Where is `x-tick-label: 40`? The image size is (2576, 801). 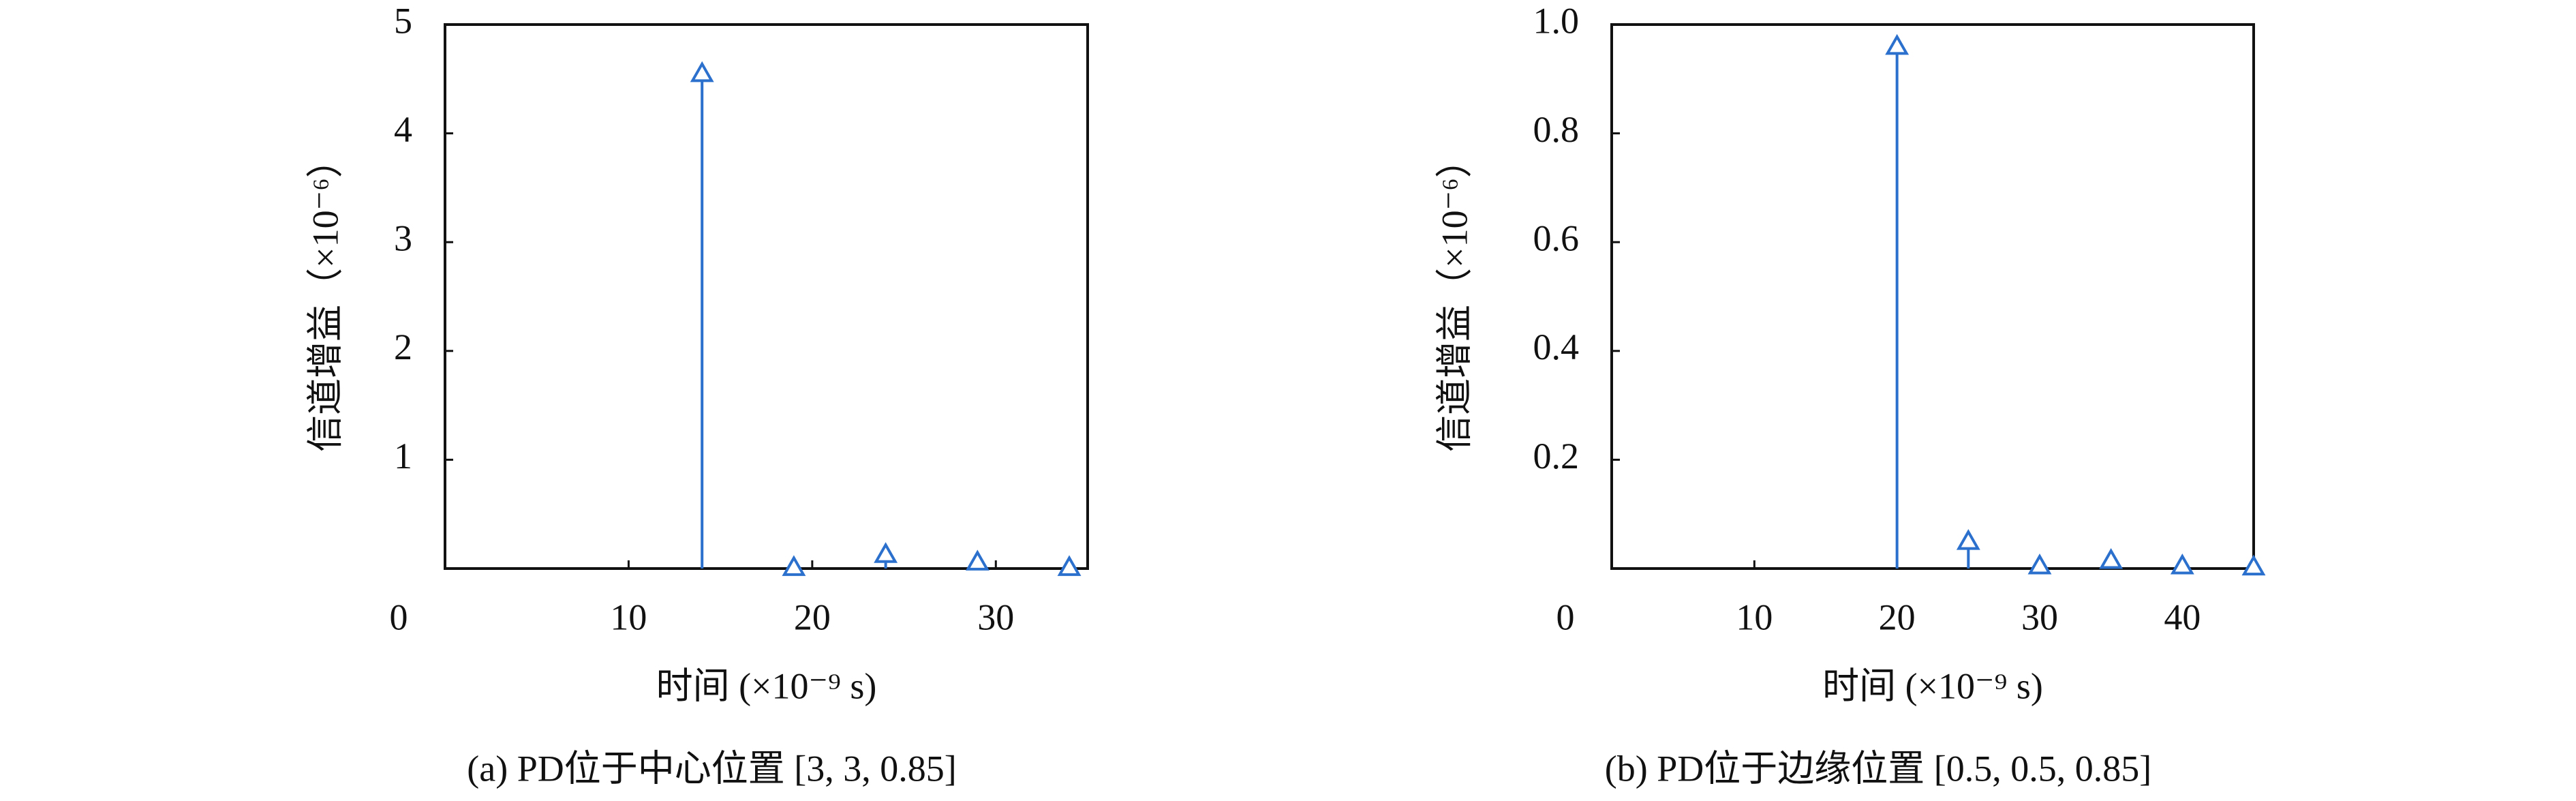
x-tick-label: 40 is located at coordinates (2182, 617).